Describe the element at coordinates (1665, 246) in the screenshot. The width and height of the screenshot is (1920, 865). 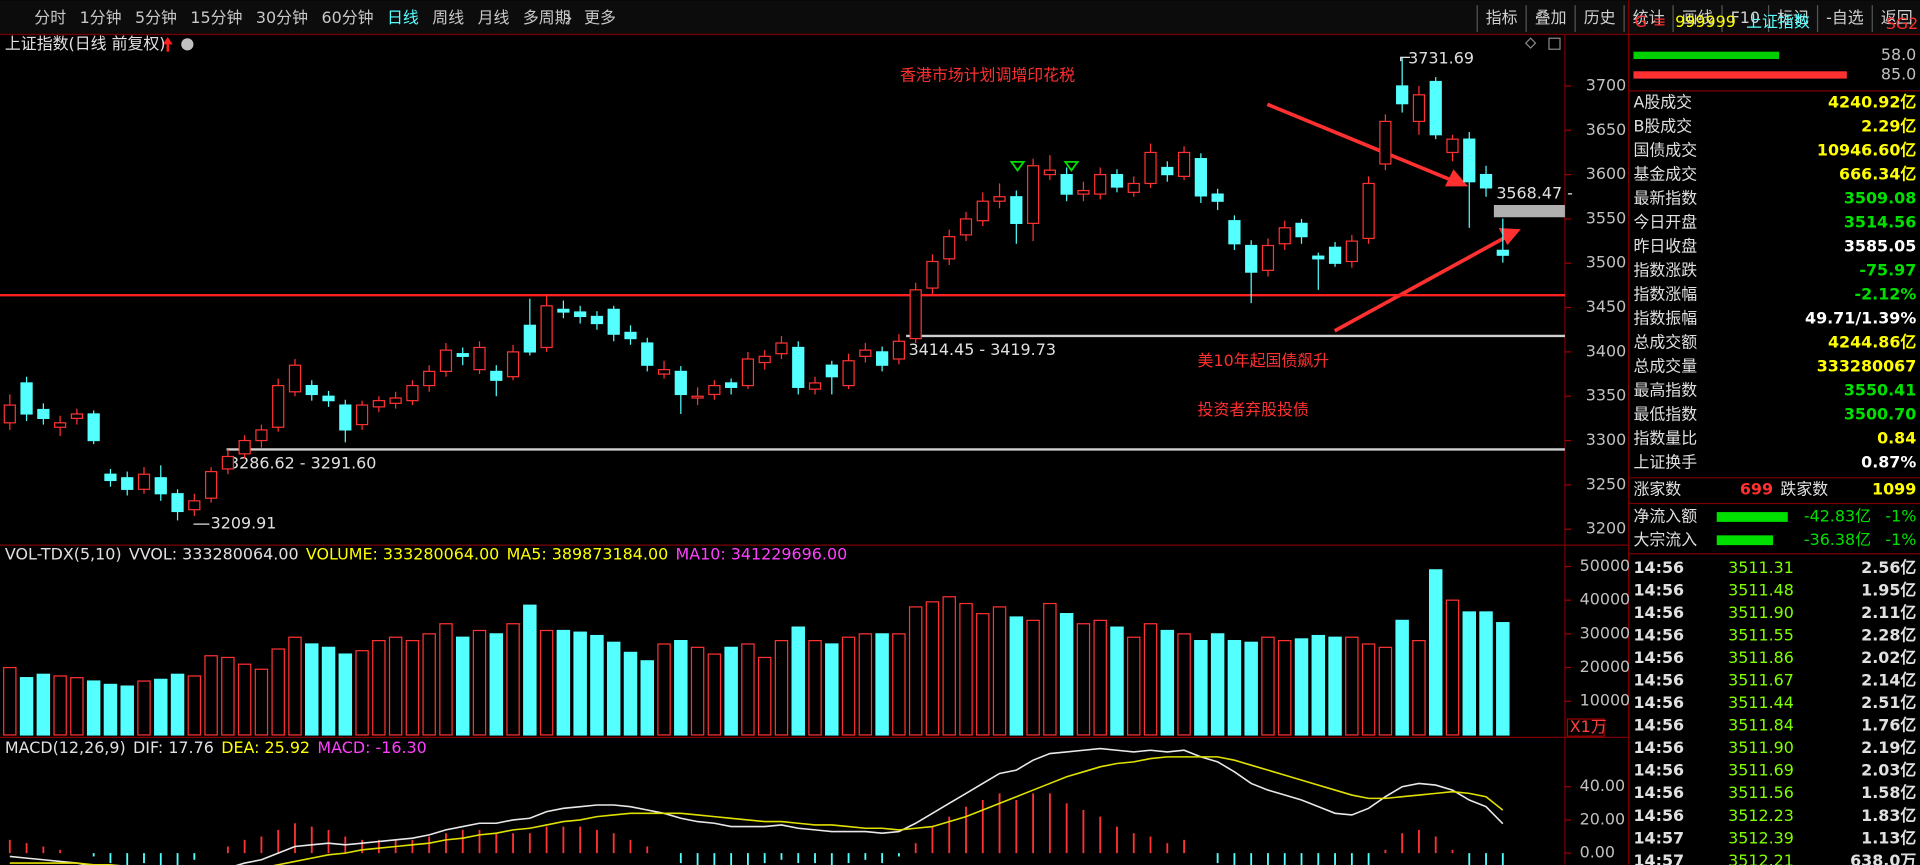
I see `quote-label: 昨日收盘` at that location.